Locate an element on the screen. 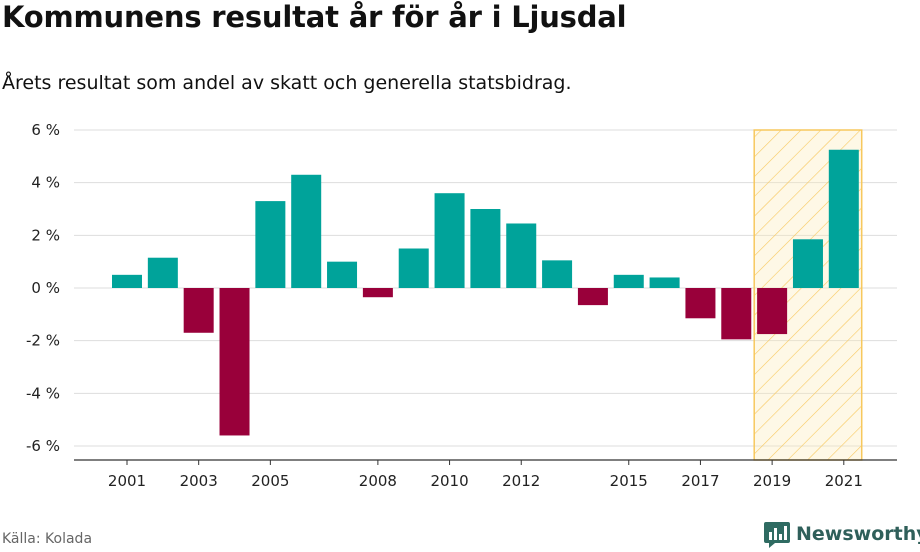 The image size is (920, 552). source-note: Källa: Kolada is located at coordinates (47, 539).